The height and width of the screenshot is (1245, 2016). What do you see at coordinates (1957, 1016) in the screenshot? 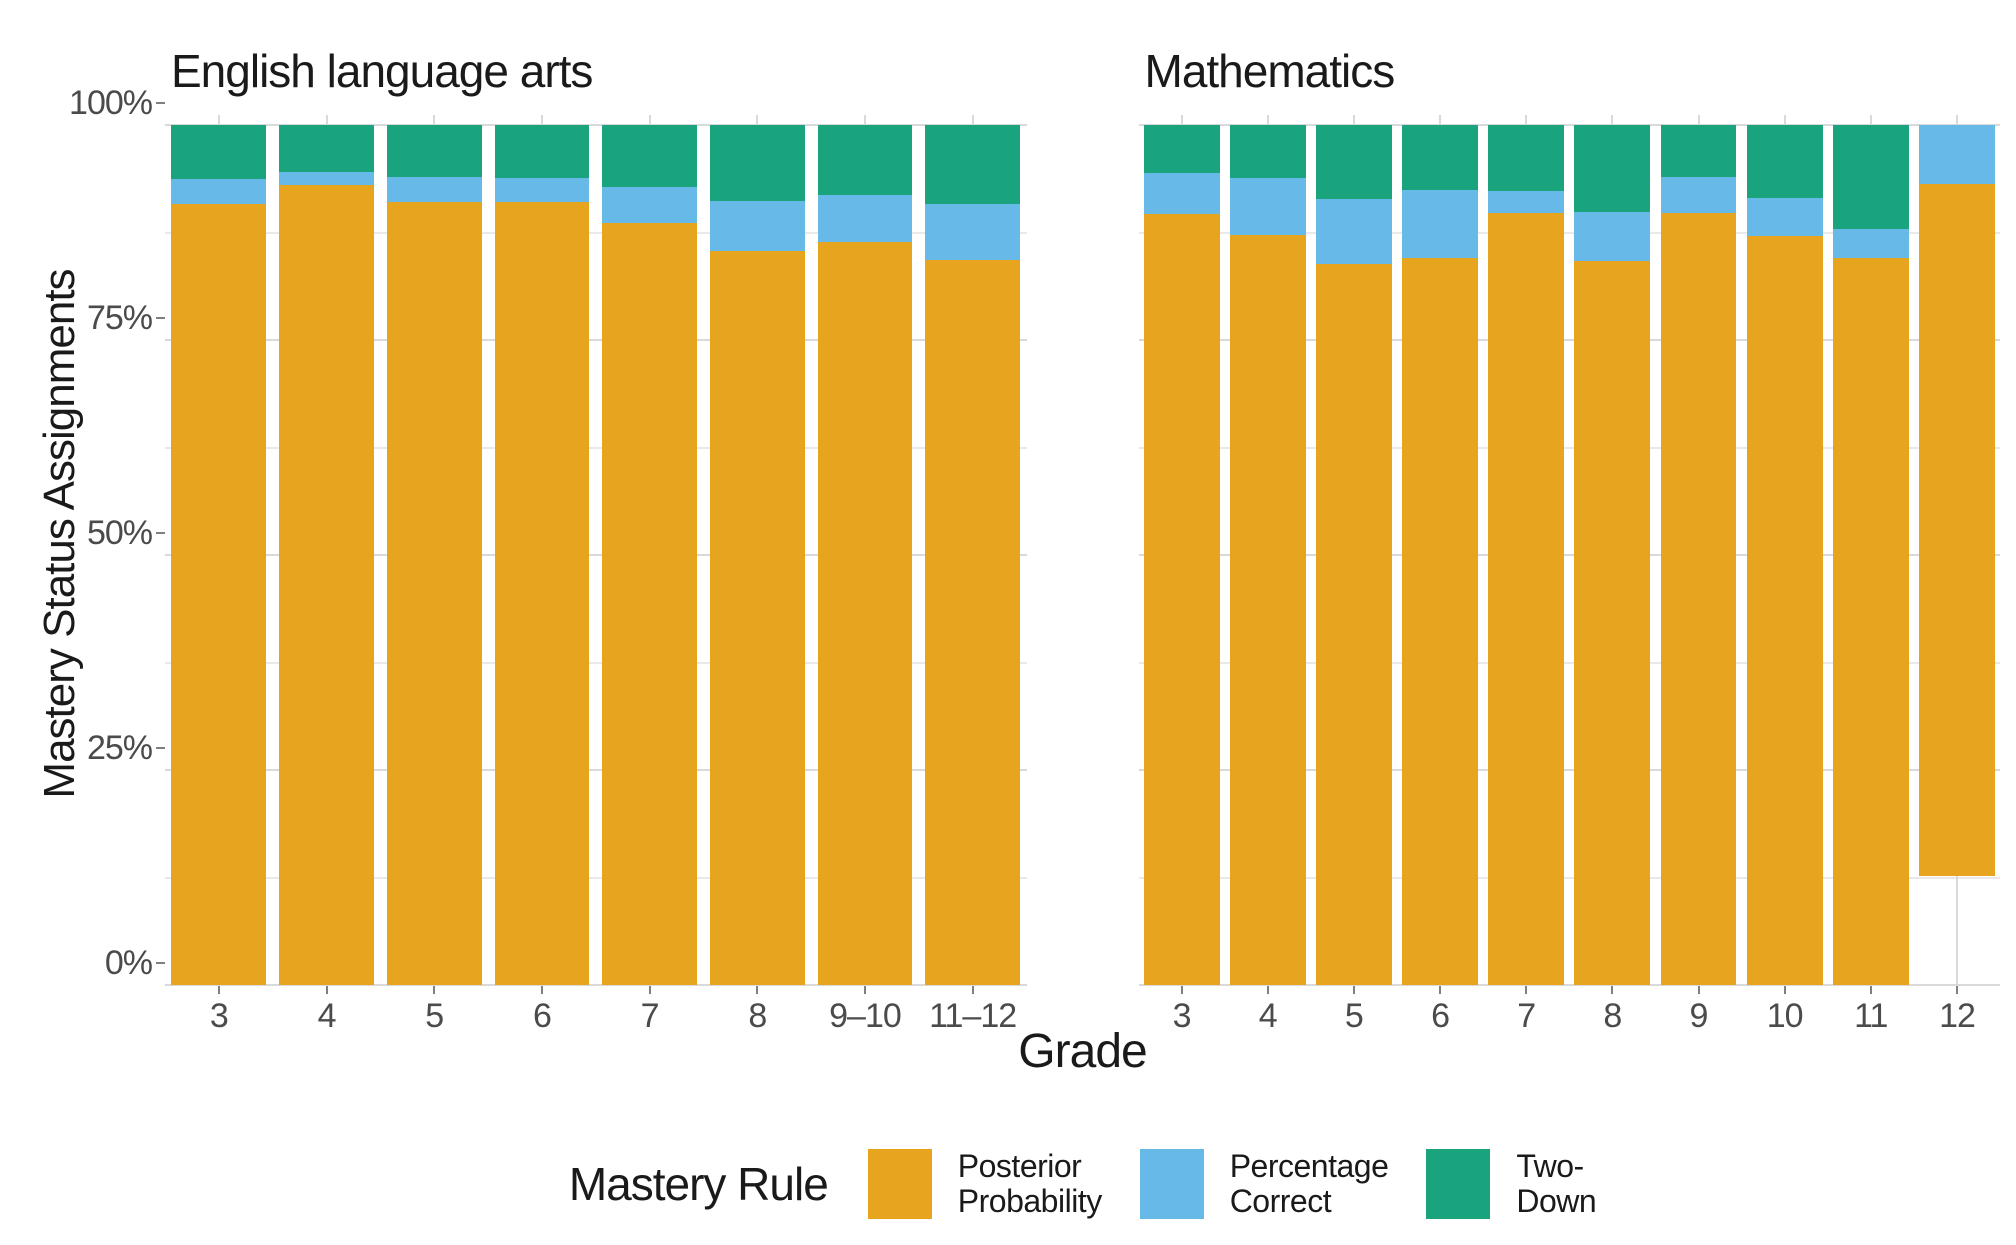
I see `x-tick-label-grade-12: 12` at bounding box center [1957, 1016].